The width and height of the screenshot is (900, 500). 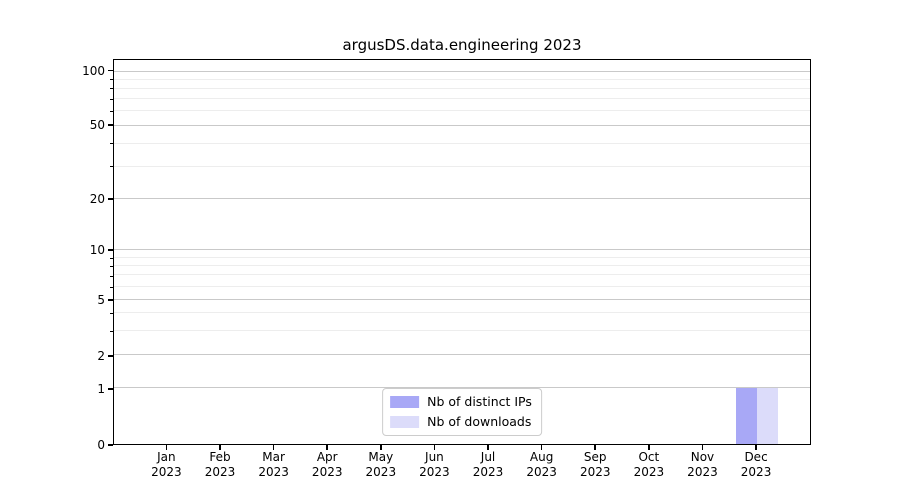 What do you see at coordinates (434, 457) in the screenshot?
I see `x-tick-label-month: Jun` at bounding box center [434, 457].